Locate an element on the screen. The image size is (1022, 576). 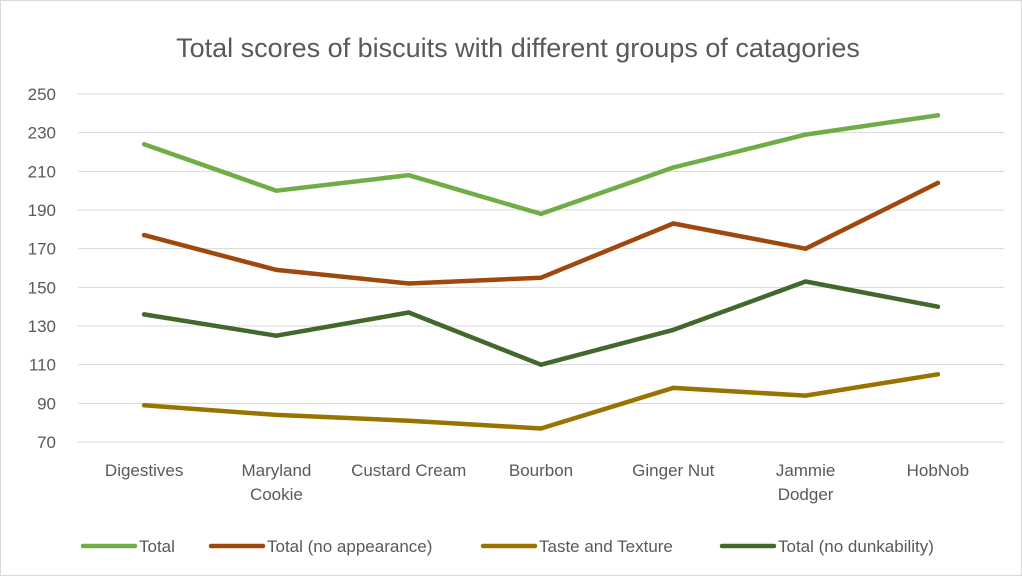
y-tick-label: 170 is located at coordinates (42, 249).